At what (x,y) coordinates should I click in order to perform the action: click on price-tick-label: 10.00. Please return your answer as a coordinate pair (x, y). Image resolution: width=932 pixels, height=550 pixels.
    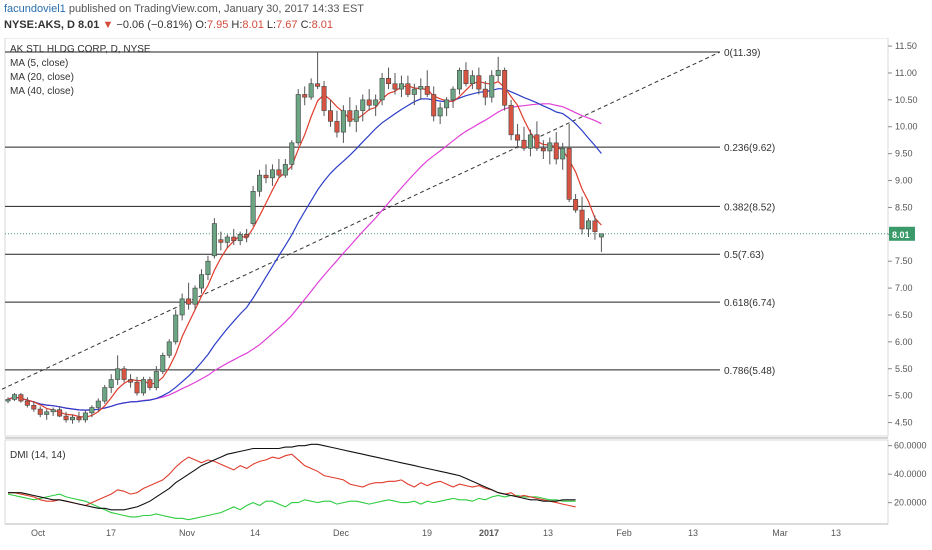
    Looking at the image, I should click on (906, 127).